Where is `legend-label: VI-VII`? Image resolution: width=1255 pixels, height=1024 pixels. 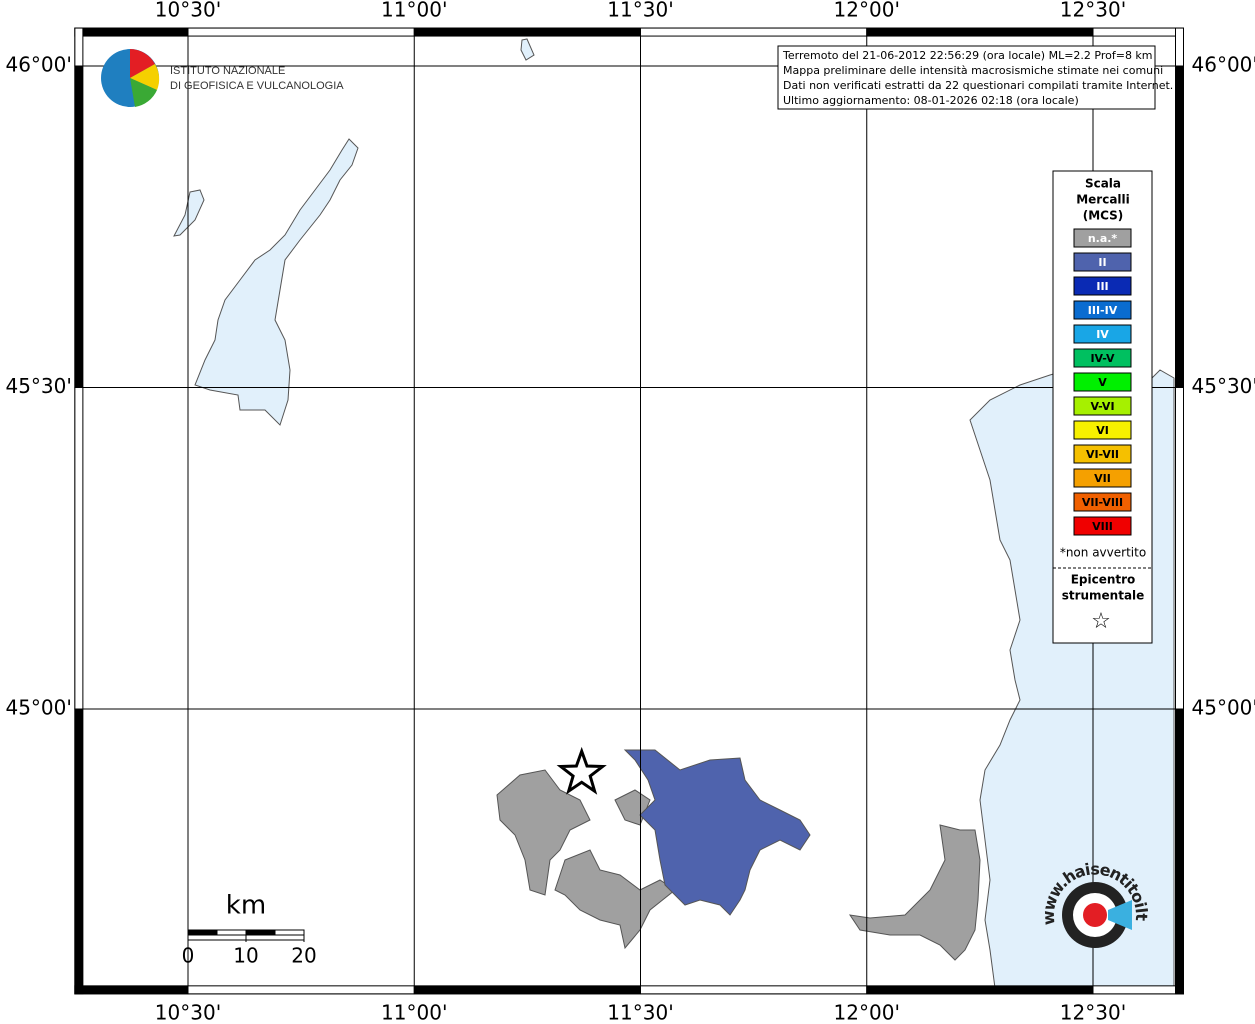 legend-label: VI-VII is located at coordinates (1102, 454).